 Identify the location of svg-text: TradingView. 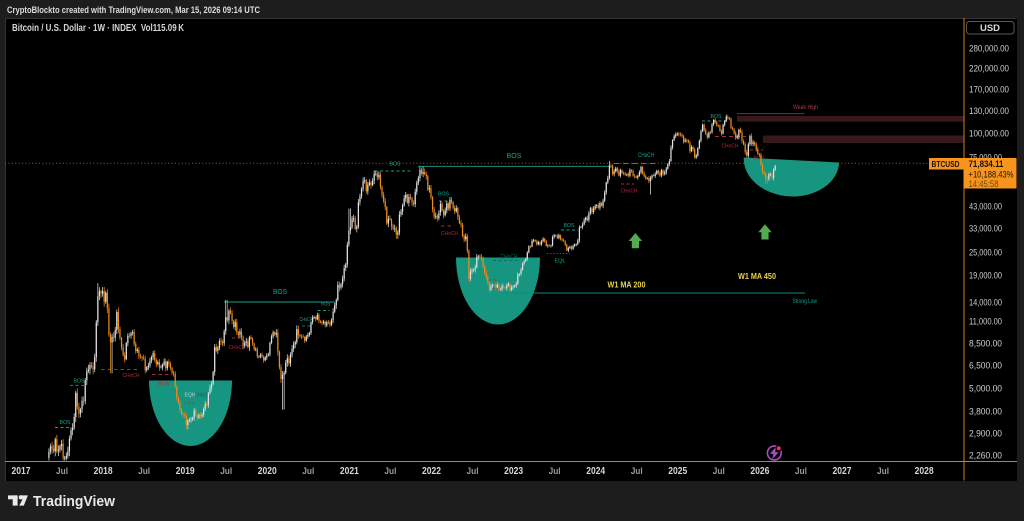
(74, 501).